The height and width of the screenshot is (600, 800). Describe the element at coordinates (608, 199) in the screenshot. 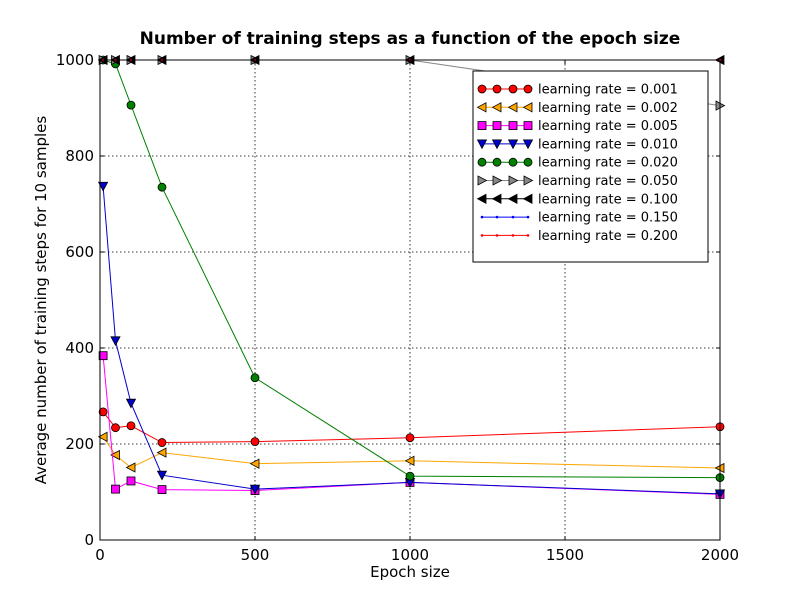

I see `legend-label: learning rate = 0.100` at that location.